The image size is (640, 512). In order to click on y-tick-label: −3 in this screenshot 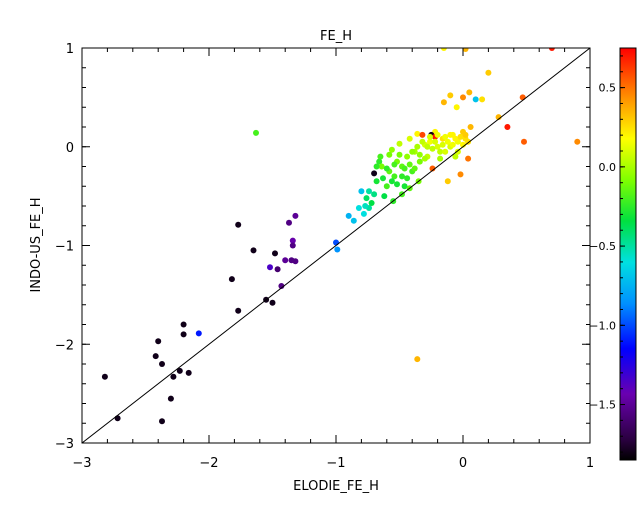, I will do `click(64, 444)`.